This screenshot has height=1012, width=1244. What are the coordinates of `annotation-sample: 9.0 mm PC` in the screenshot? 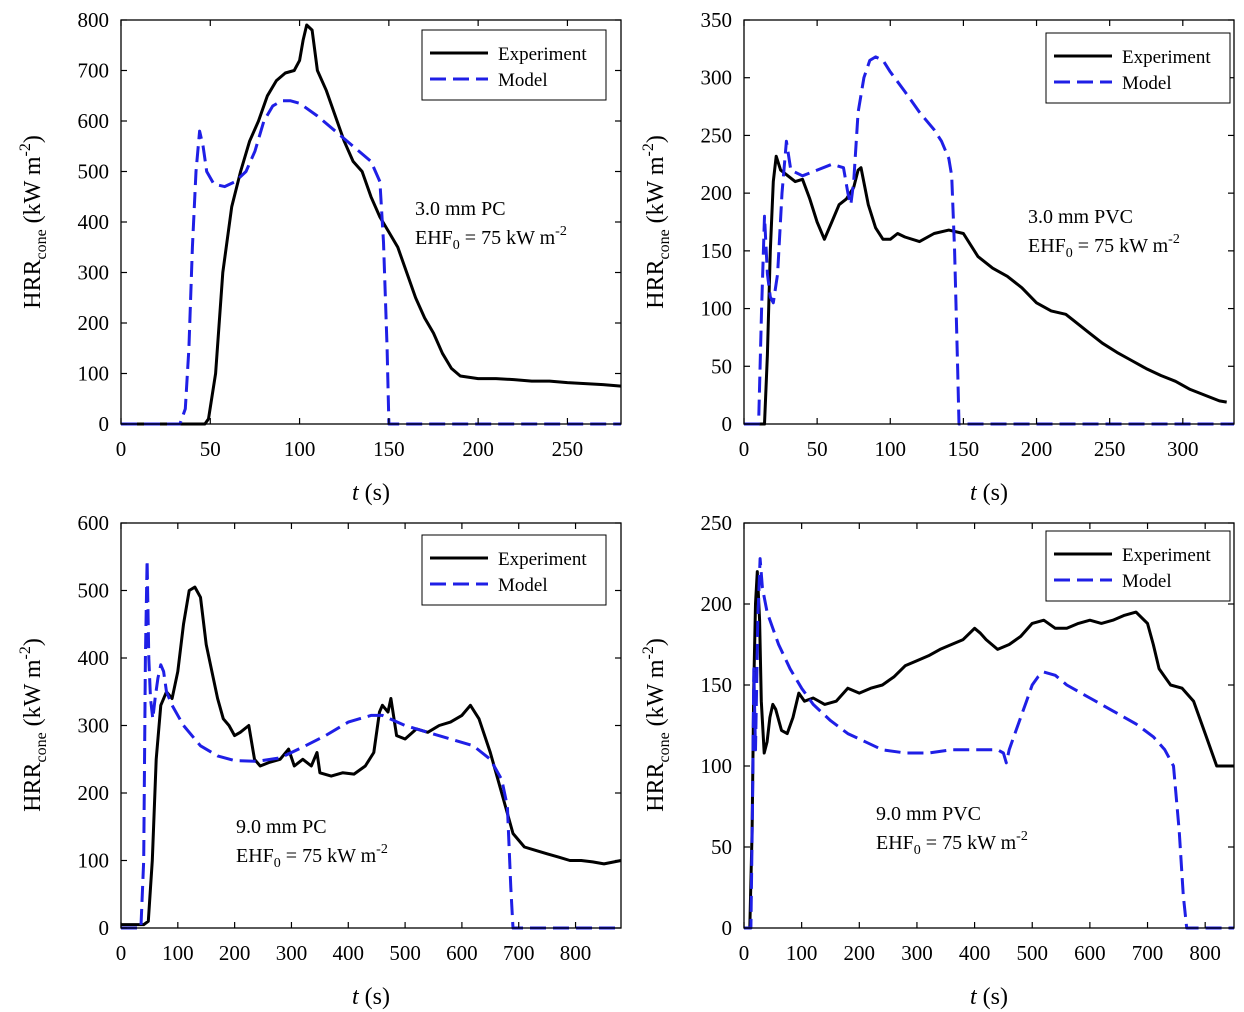 It's located at (281, 827).